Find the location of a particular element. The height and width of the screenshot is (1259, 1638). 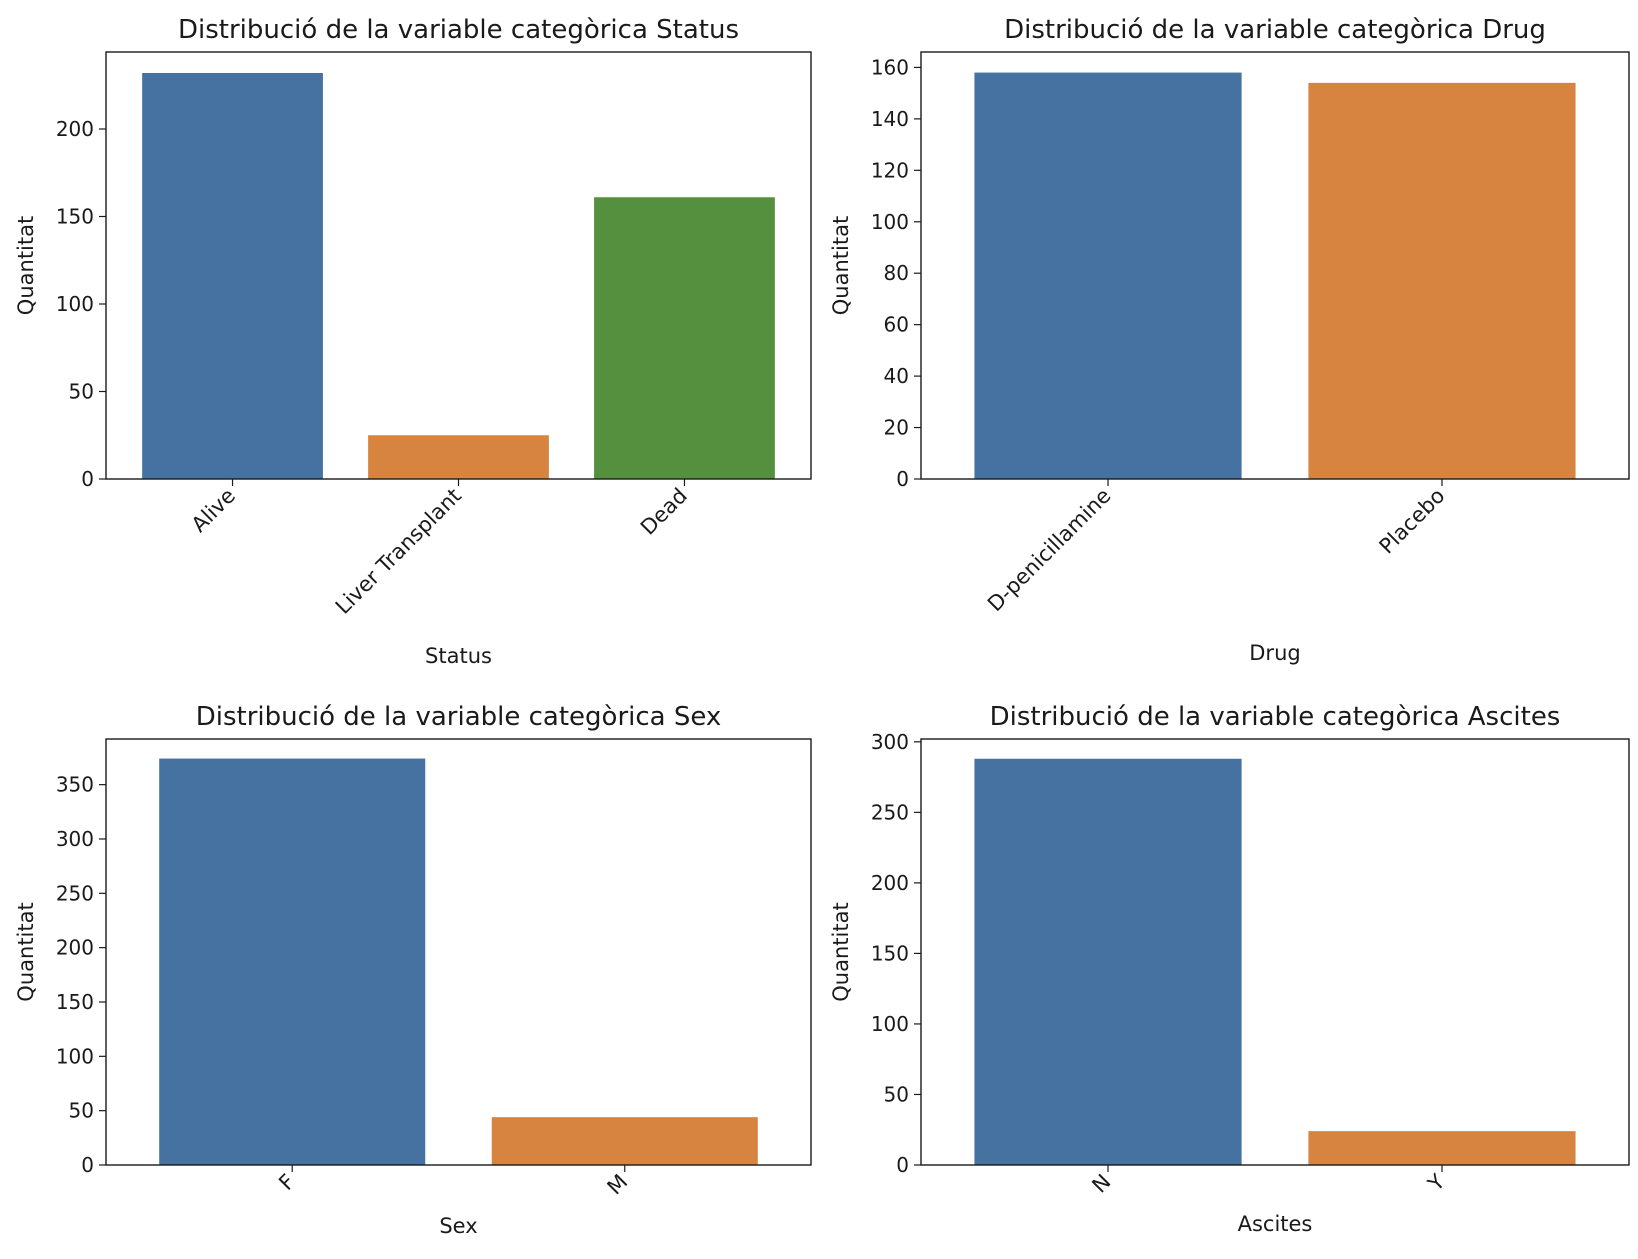

bar-y is located at coordinates (1442, 1148).